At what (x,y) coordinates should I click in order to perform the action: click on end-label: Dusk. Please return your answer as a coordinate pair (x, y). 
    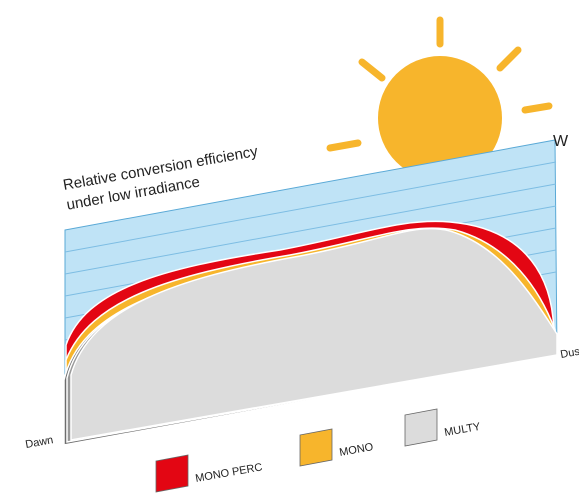
    Looking at the image, I should click on (569, 353).